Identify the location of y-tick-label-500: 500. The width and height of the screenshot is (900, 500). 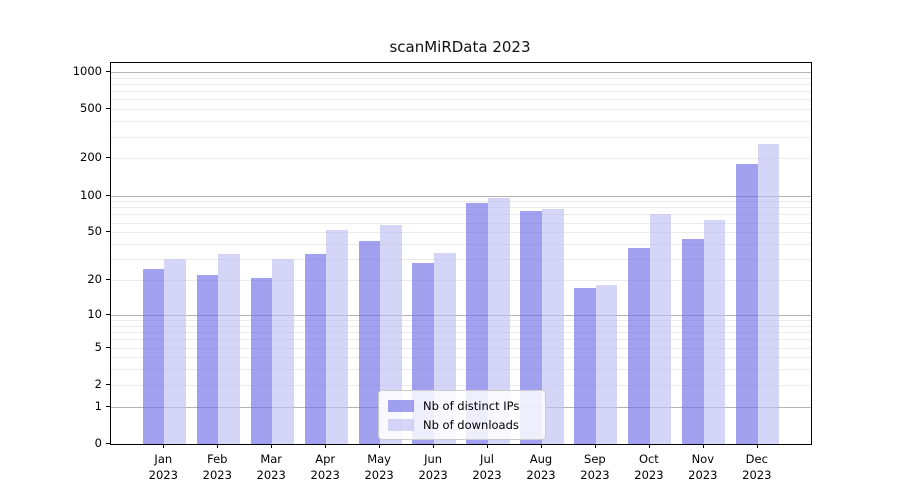
(91, 108).